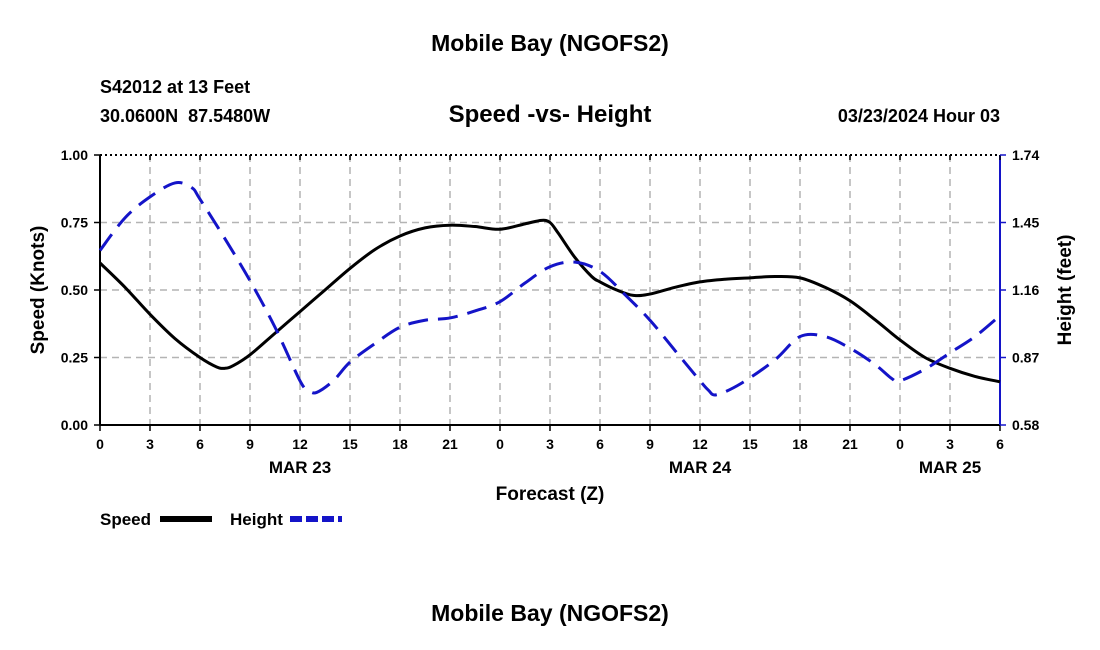  What do you see at coordinates (125, 519) in the screenshot?
I see `legend-label-speed: Speed` at bounding box center [125, 519].